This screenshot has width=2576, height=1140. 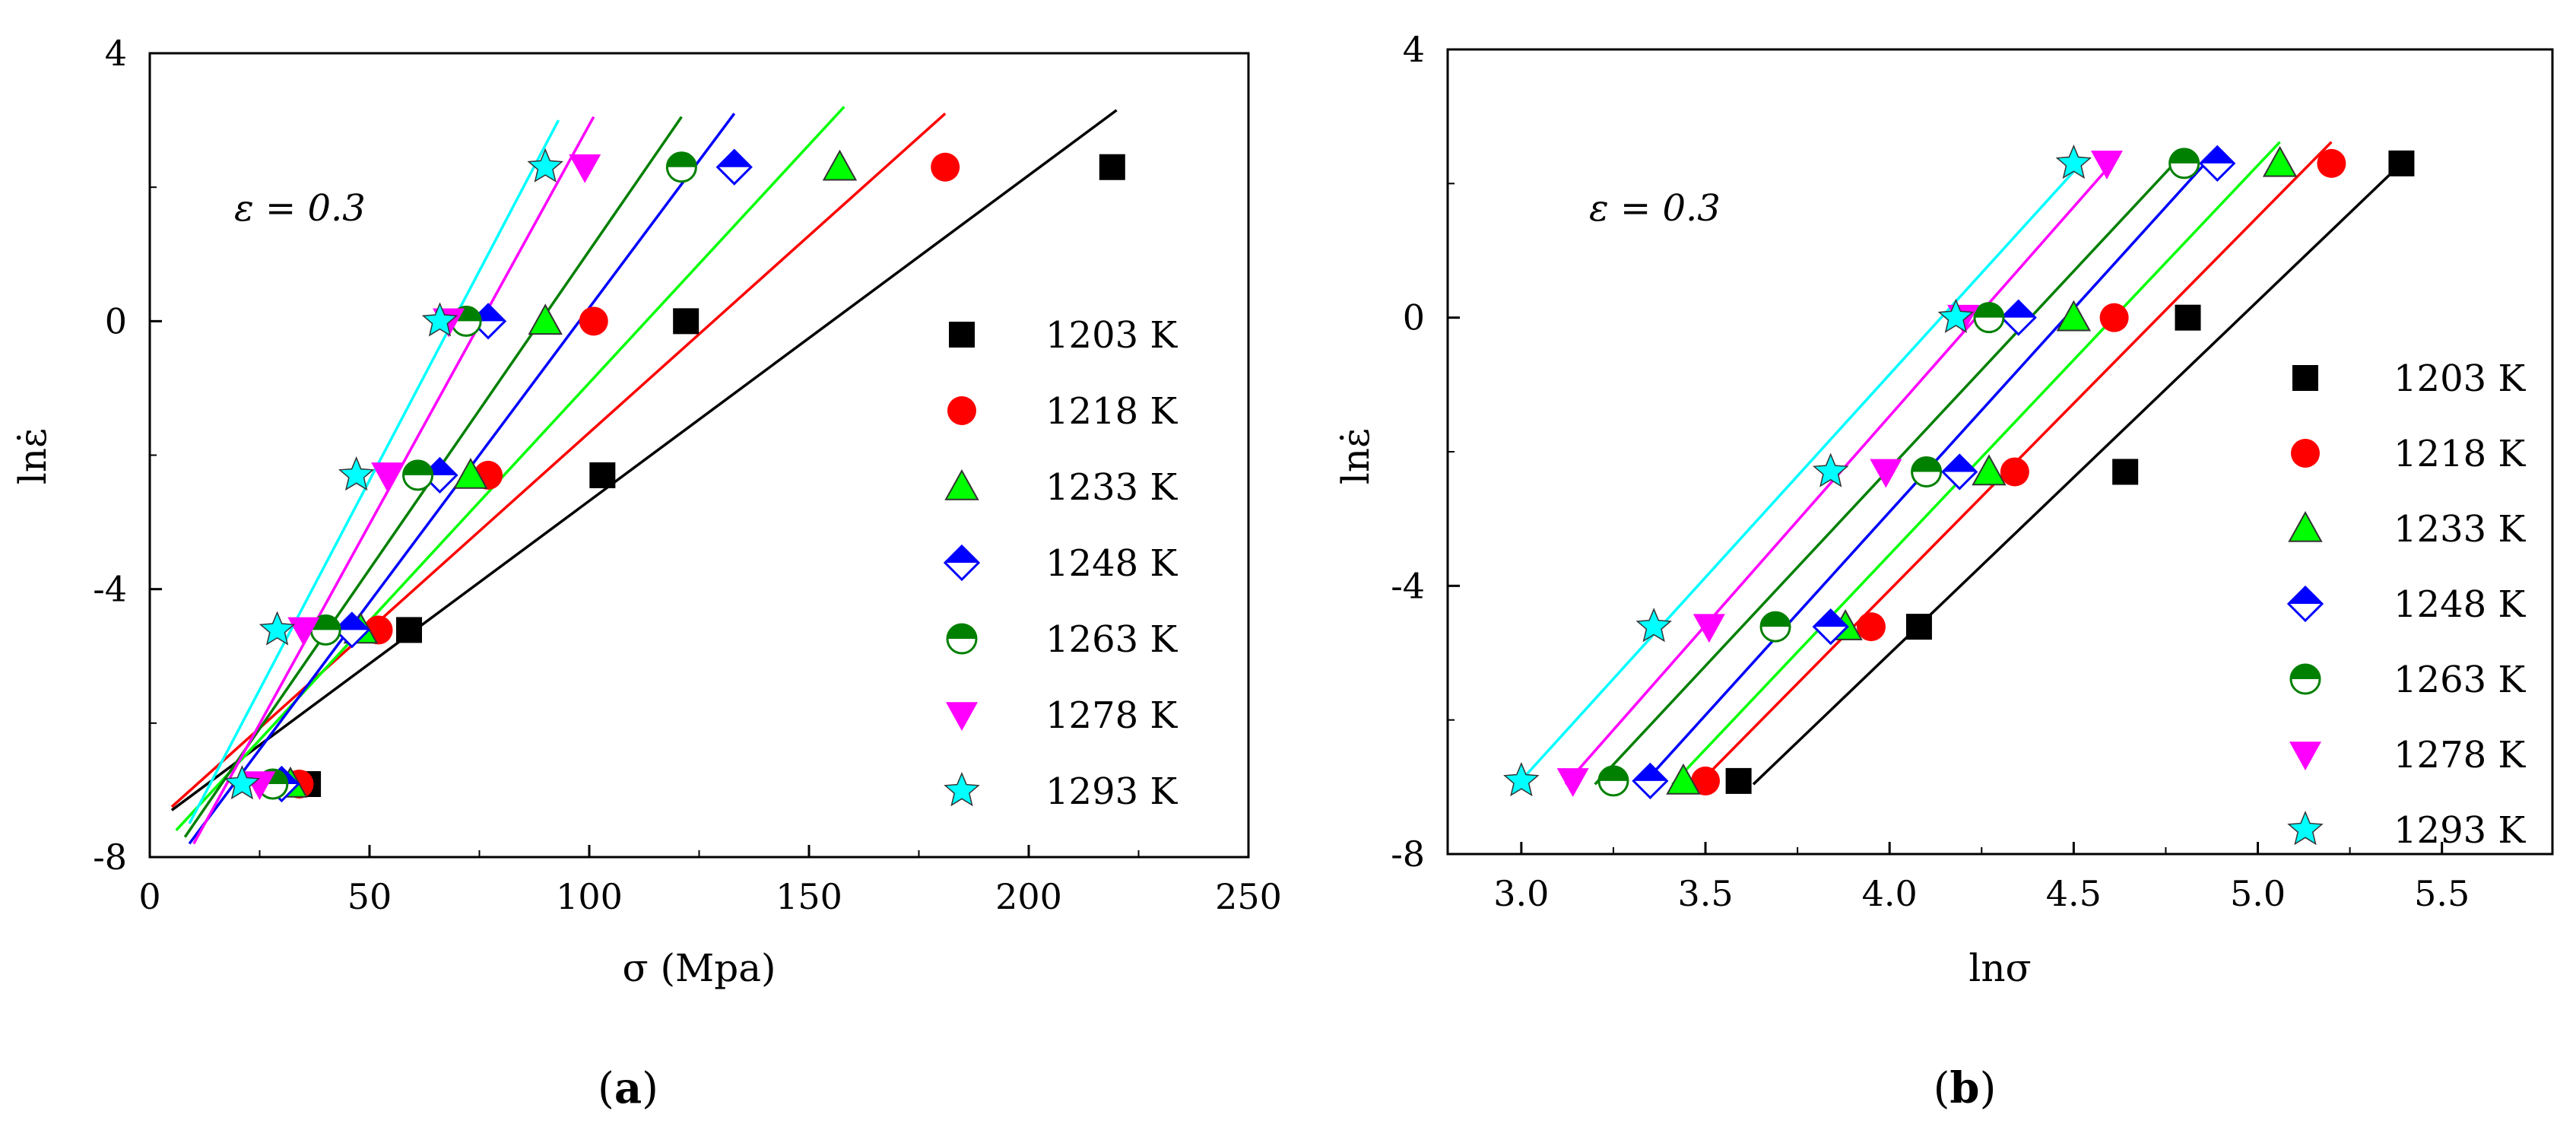 I want to click on x-tick-label: 4.5, so click(x=2074, y=893).